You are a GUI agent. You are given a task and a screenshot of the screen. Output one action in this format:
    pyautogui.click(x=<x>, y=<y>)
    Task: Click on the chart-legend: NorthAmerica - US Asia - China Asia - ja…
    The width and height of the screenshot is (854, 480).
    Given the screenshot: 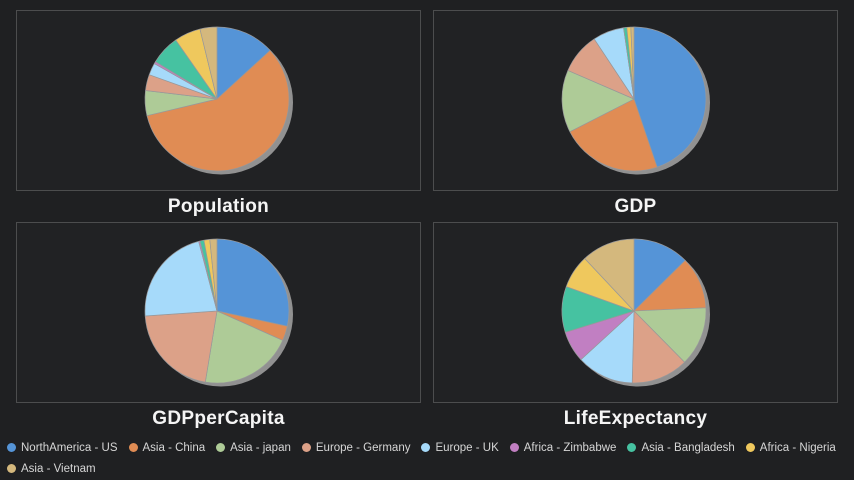 What is the action you would take?
    pyautogui.click(x=427, y=456)
    